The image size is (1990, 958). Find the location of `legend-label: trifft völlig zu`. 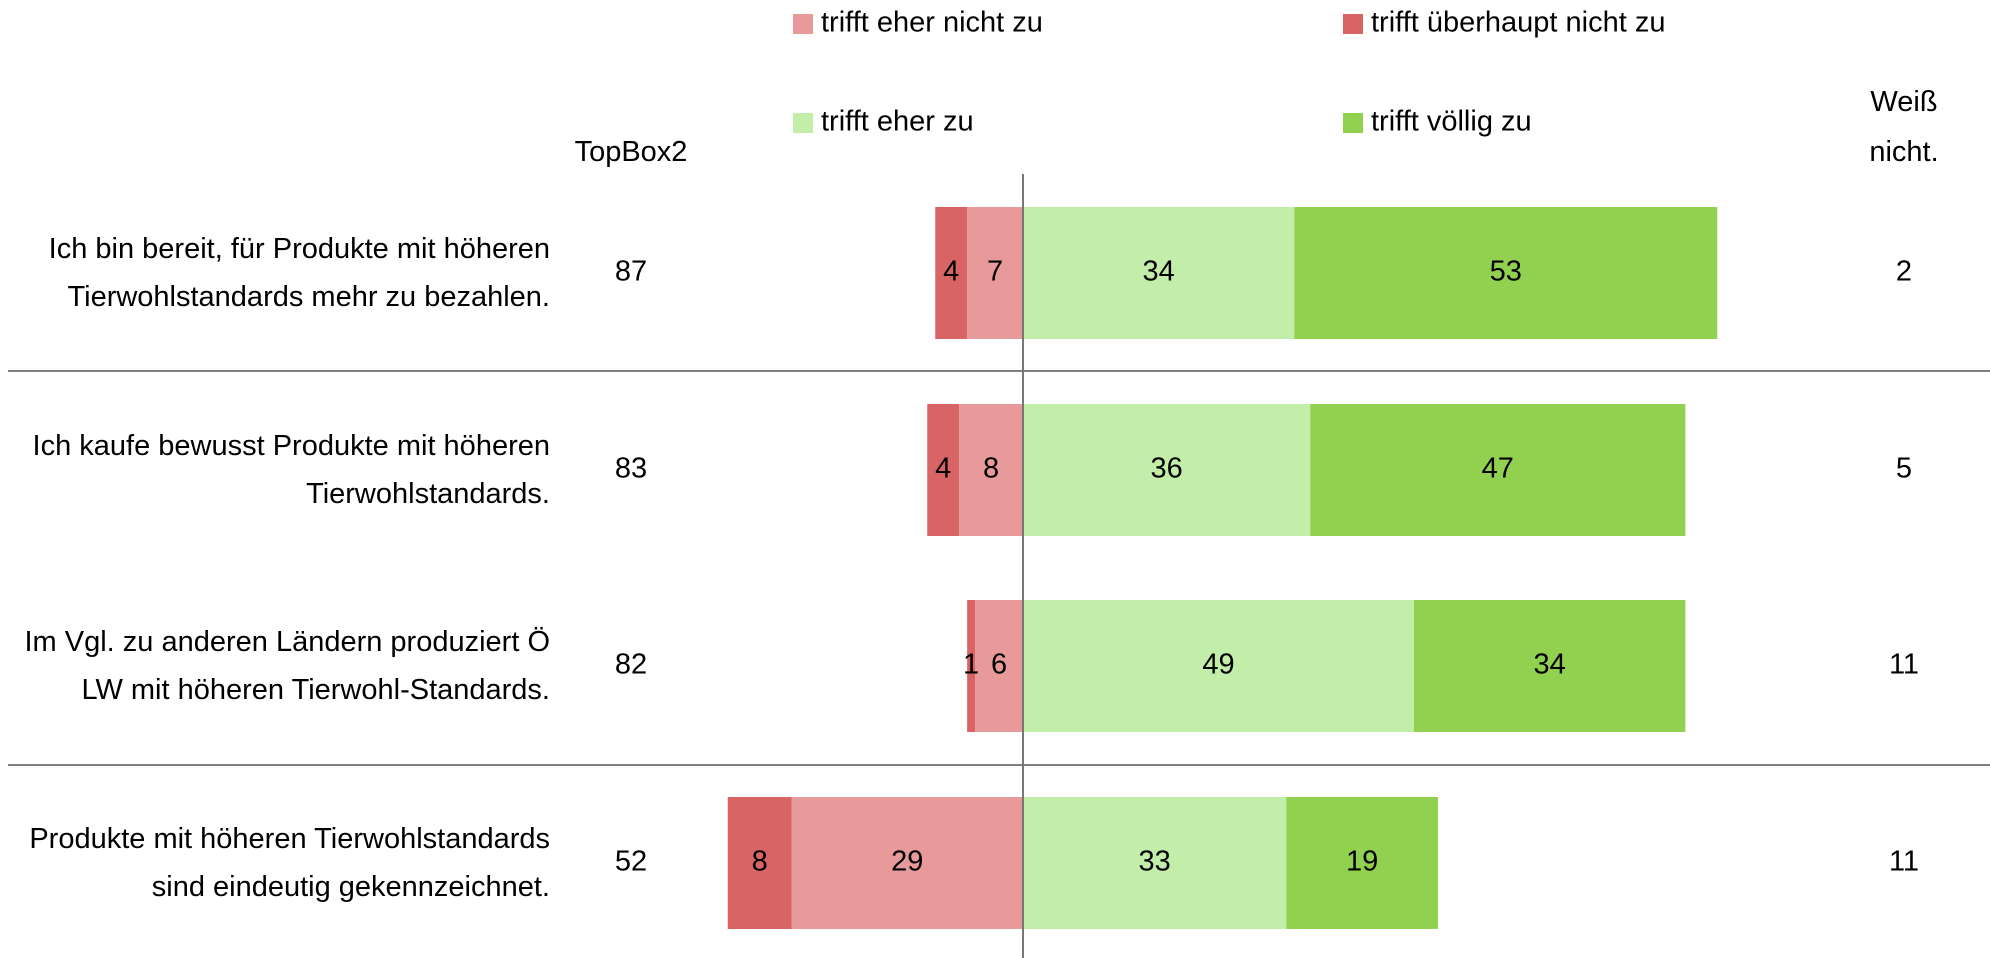

legend-label: trifft völlig zu is located at coordinates (1451, 122).